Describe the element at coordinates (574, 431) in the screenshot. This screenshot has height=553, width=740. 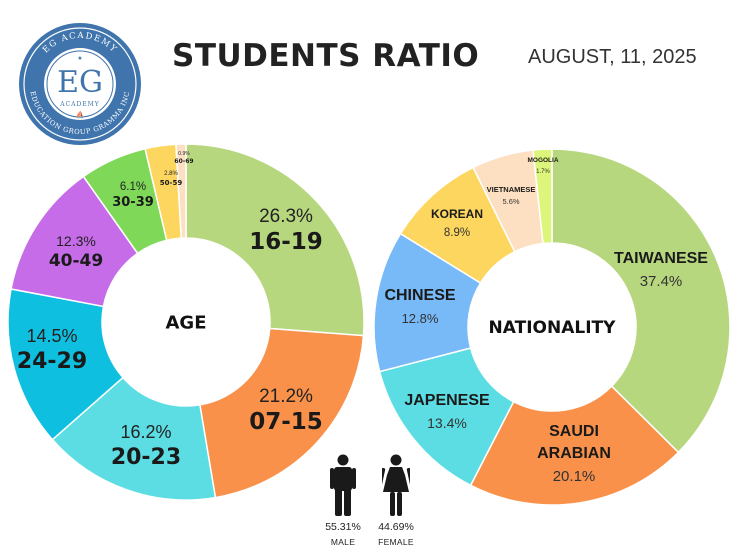
I see `data-label-saudi-arabian-line1: SAUDI` at that location.